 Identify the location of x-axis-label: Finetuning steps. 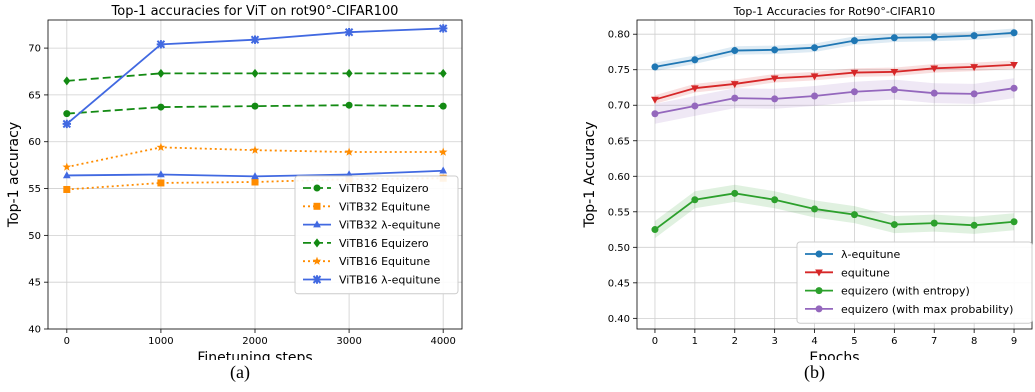
(254, 355).